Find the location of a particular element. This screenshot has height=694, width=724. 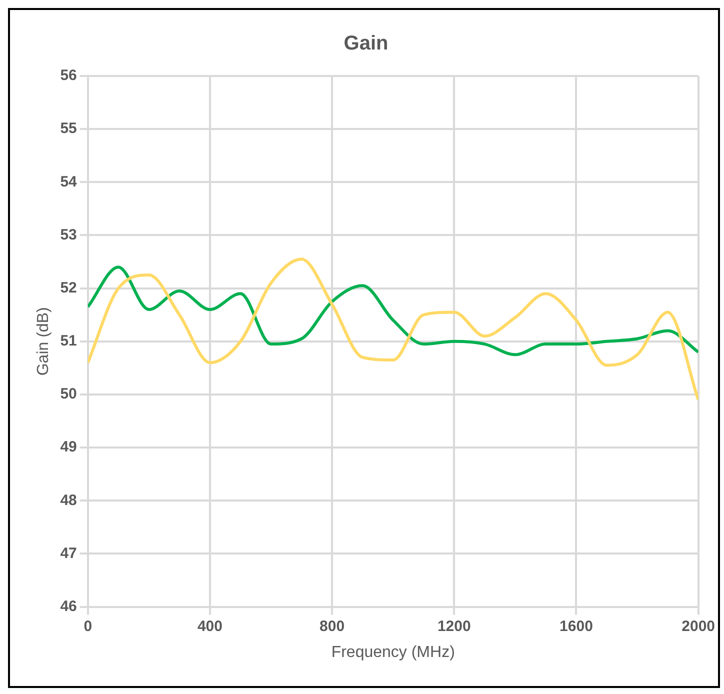

x-axis-title: Frequency (MHz) is located at coordinates (393, 652).